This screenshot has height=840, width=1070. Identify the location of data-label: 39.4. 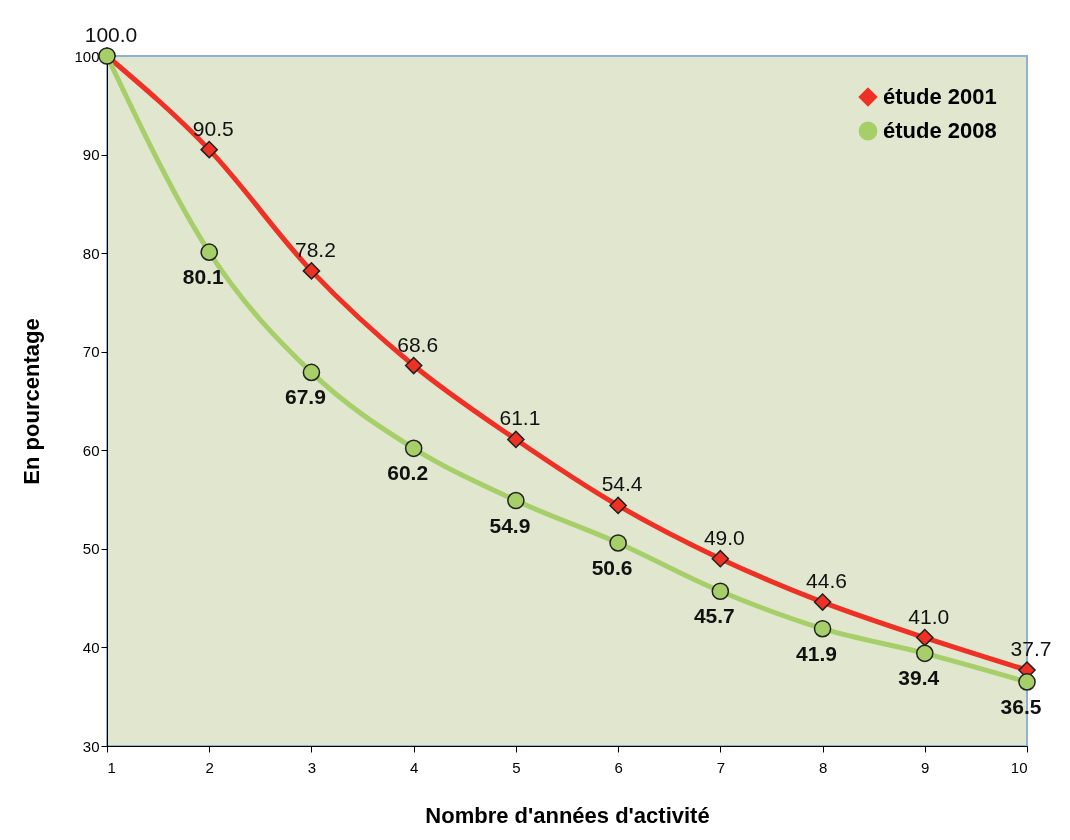
(919, 678).